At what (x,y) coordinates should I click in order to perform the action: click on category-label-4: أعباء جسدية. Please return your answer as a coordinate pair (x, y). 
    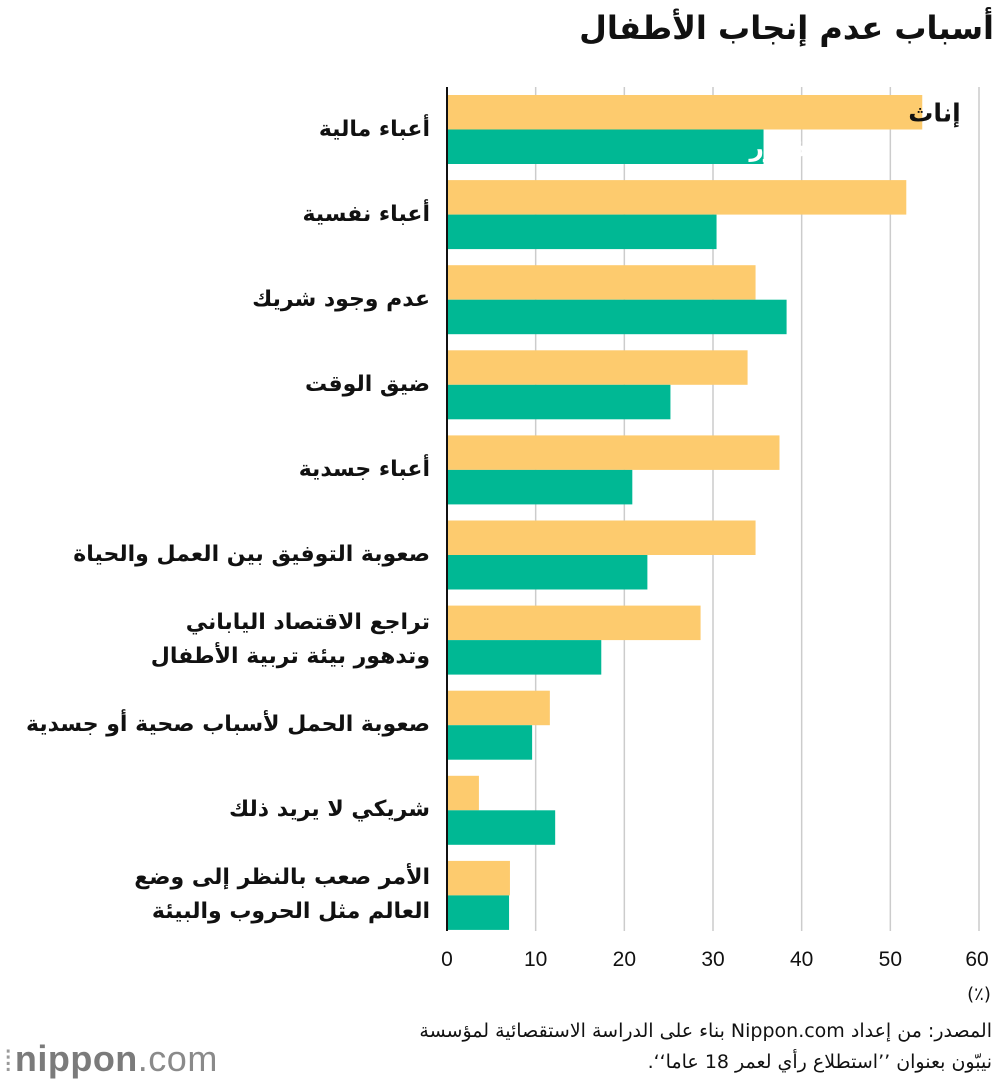
    Looking at the image, I should click on (215, 470).